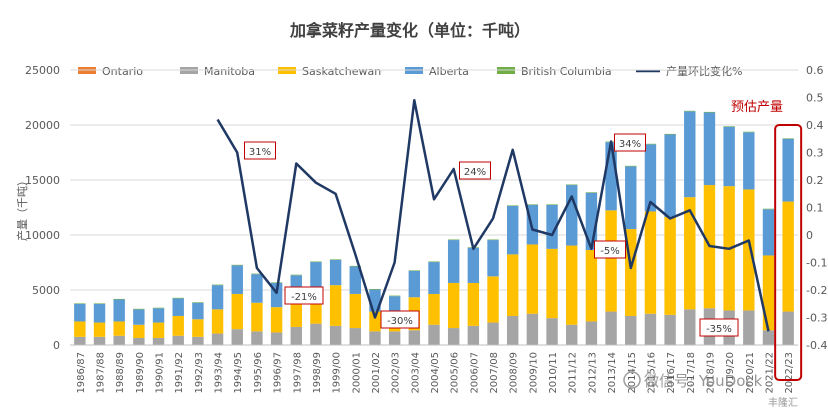  What do you see at coordinates (573, 373) in the screenshot?
I see `x-tick-label: 2011/12` at bounding box center [573, 373].